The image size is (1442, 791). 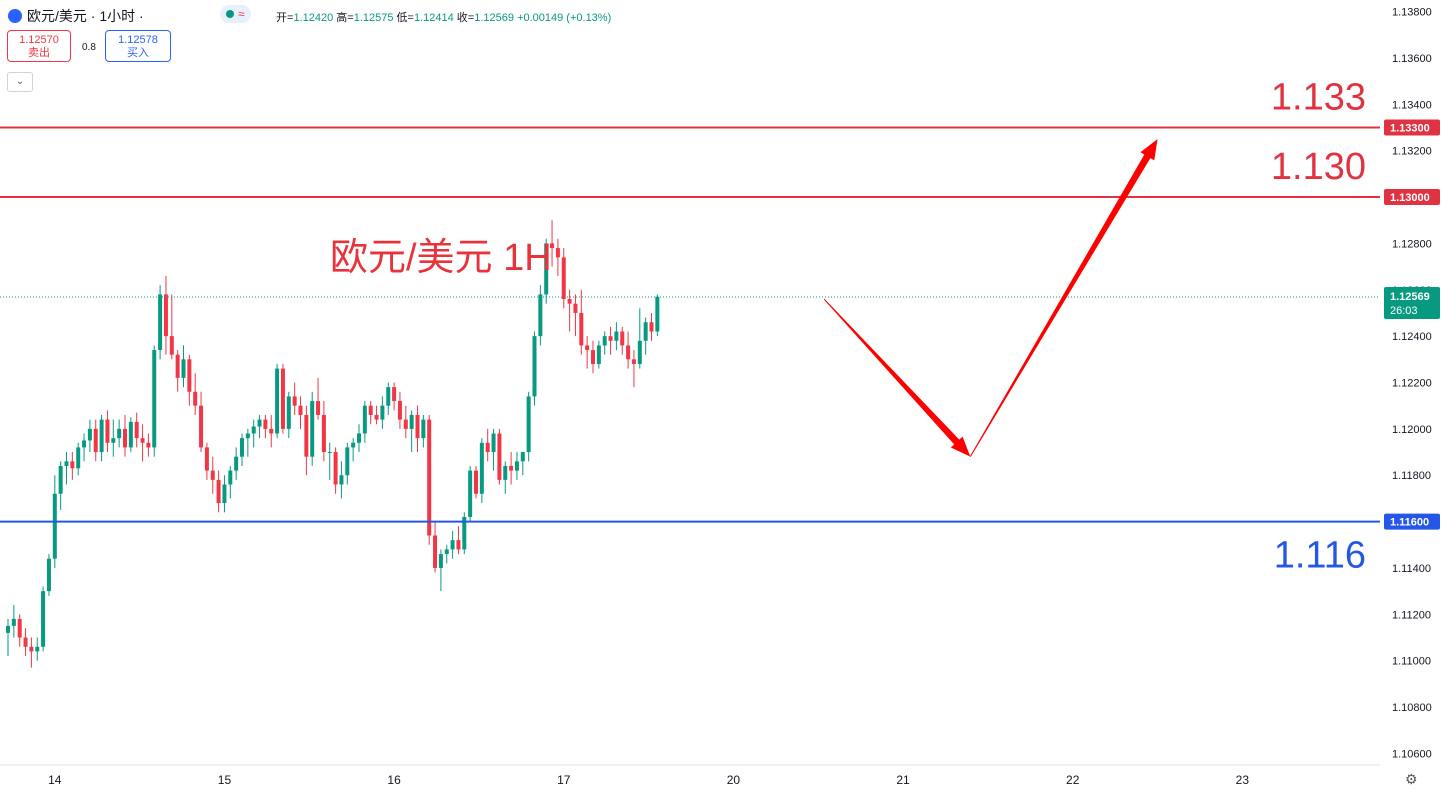 What do you see at coordinates (1409, 523) in the screenshot?
I see `level-price-label: 1.11600` at bounding box center [1409, 523].